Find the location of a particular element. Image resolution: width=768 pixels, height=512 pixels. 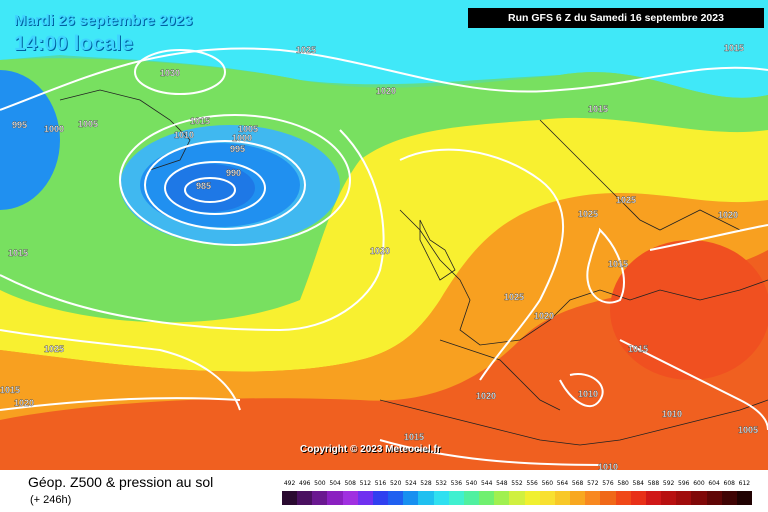

scale-tick: 520 is located at coordinates (395, 483).